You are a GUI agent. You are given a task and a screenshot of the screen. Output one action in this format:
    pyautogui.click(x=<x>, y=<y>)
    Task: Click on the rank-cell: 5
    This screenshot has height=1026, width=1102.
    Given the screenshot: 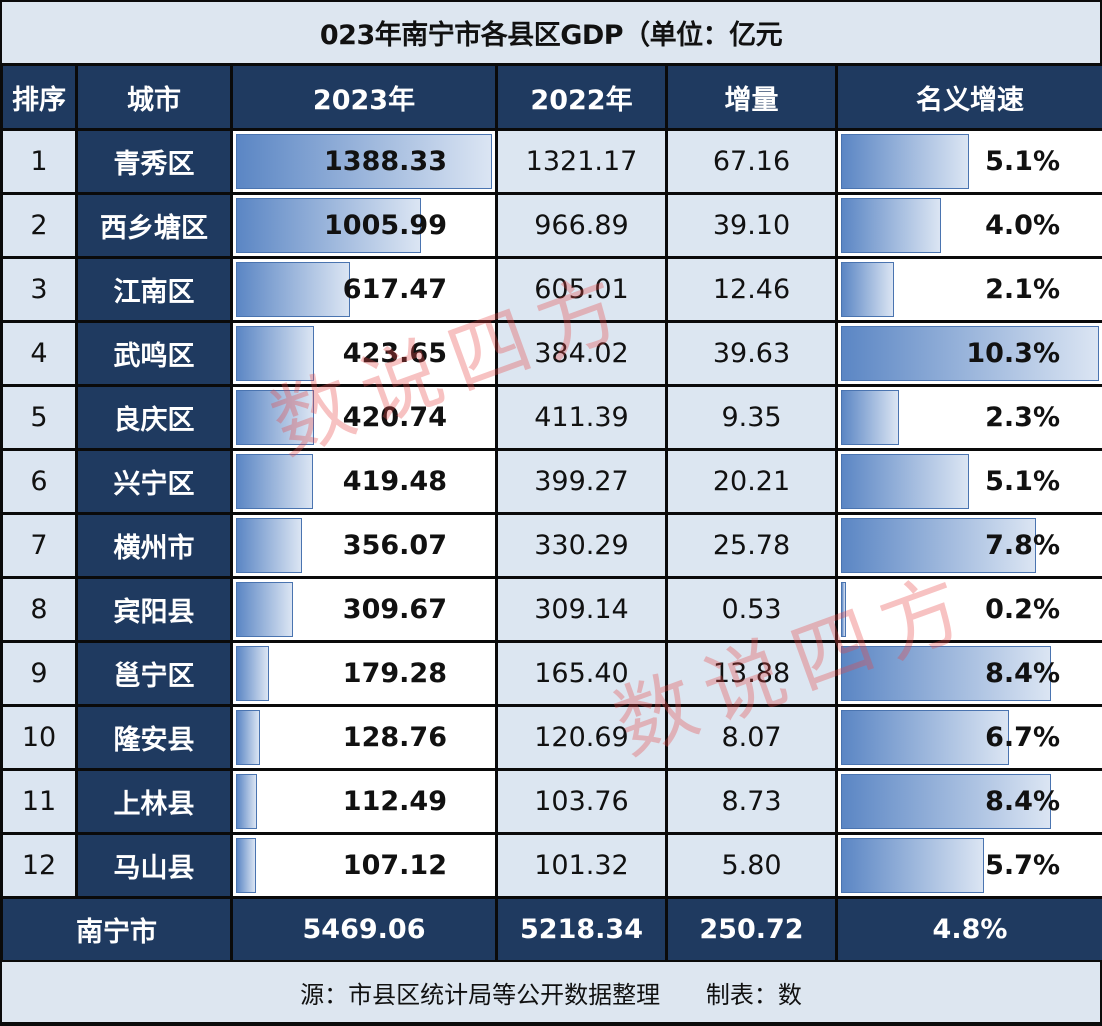 What is the action you would take?
    pyautogui.click(x=39, y=417)
    